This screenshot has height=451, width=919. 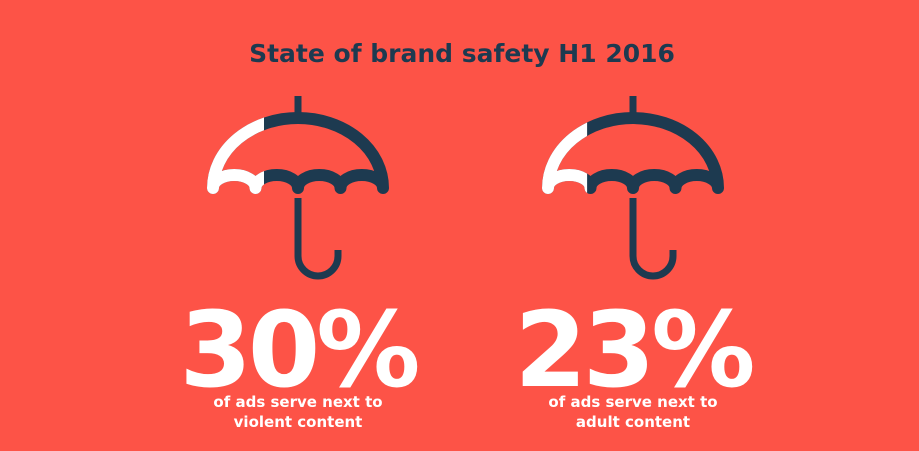 What do you see at coordinates (235, 155) in the screenshot?
I see `umbrella-share` at bounding box center [235, 155].